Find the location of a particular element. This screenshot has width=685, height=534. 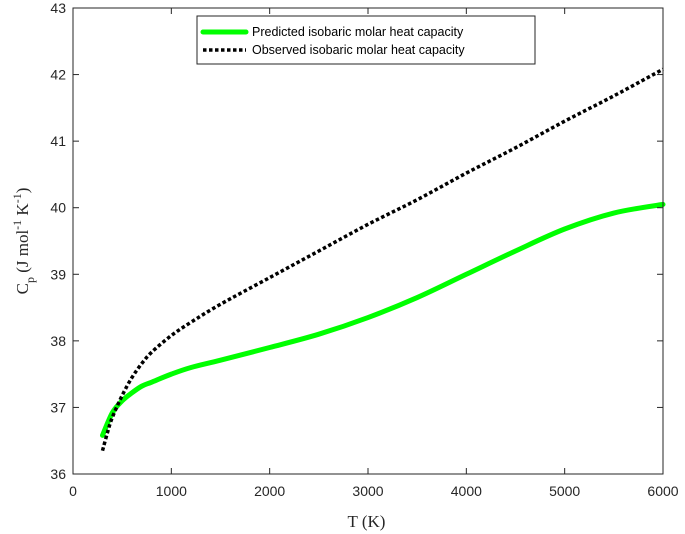

x-axis-label: T (K) is located at coordinates (367, 521).